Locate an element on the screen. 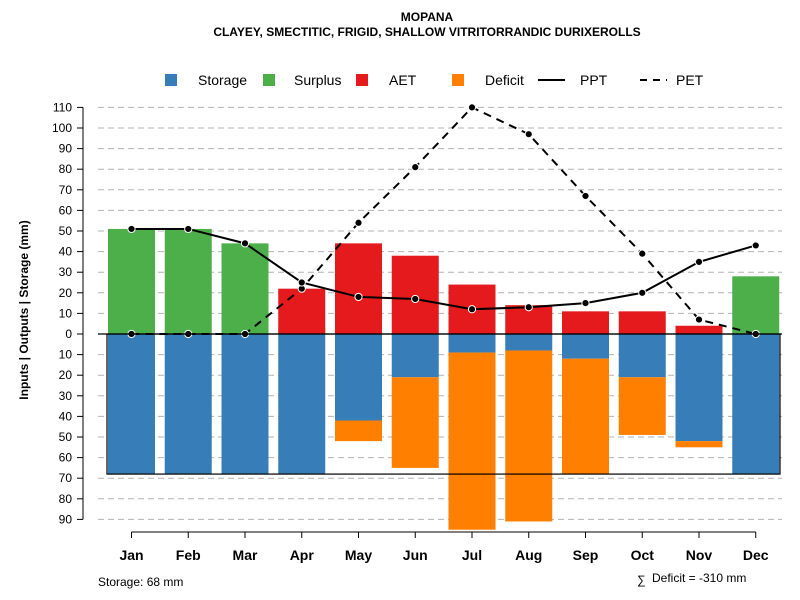 This screenshot has width=800, height=600. y-tick-label: 110 is located at coordinates (62, 107).